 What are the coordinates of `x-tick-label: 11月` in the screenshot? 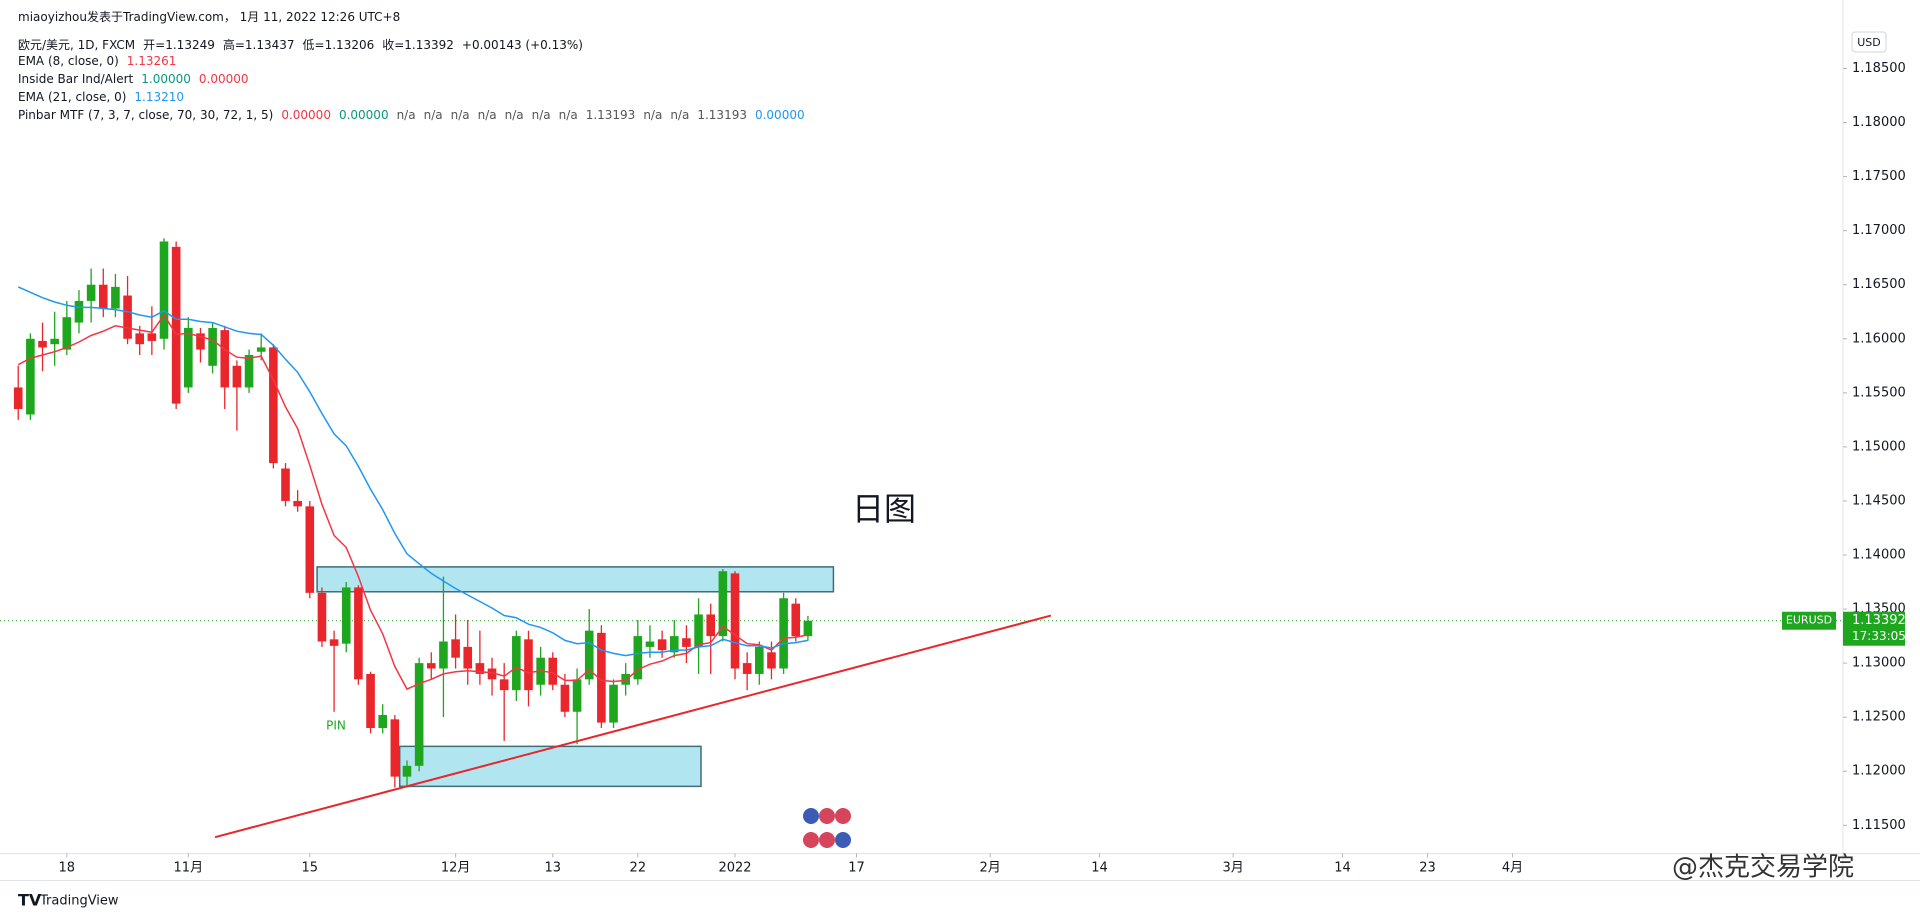 It's located at (189, 868).